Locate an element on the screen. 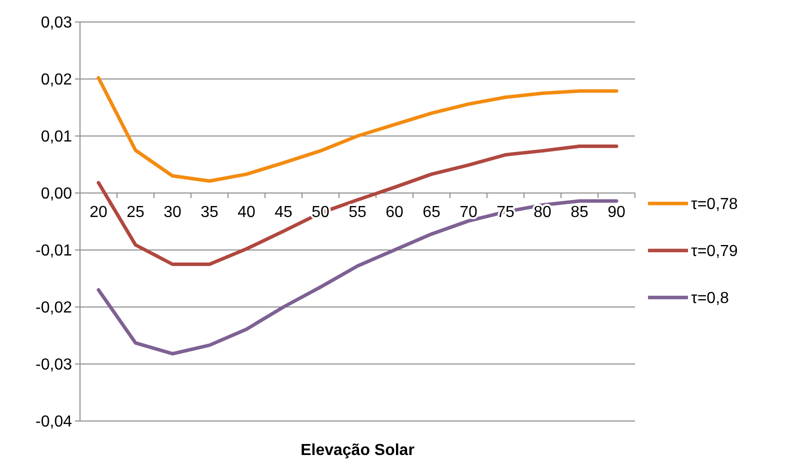 The height and width of the screenshot is (462, 789). x-tick-label: 20 is located at coordinates (99, 212).